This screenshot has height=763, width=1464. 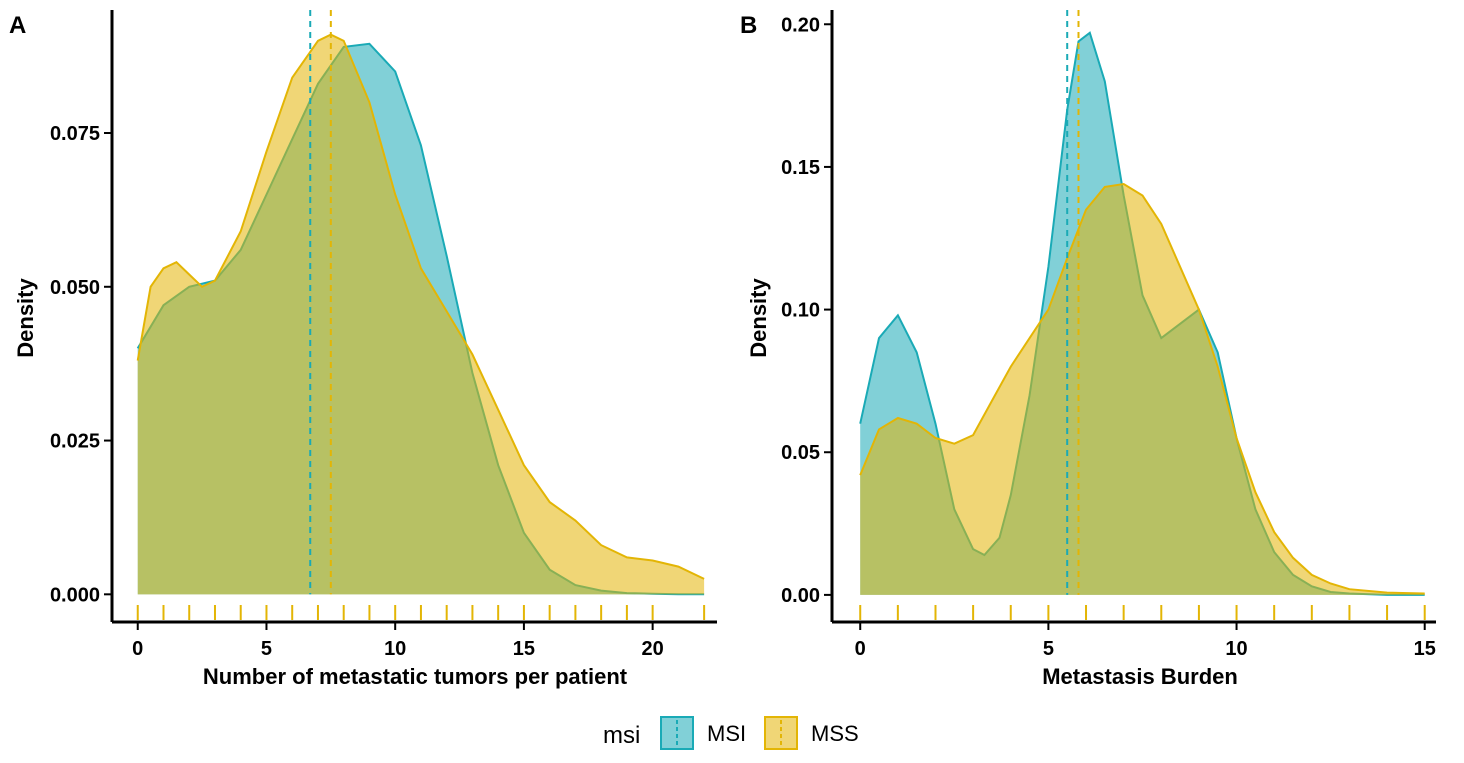 I want to click on panel-b-y-axis-title: Density, so click(x=758, y=318).